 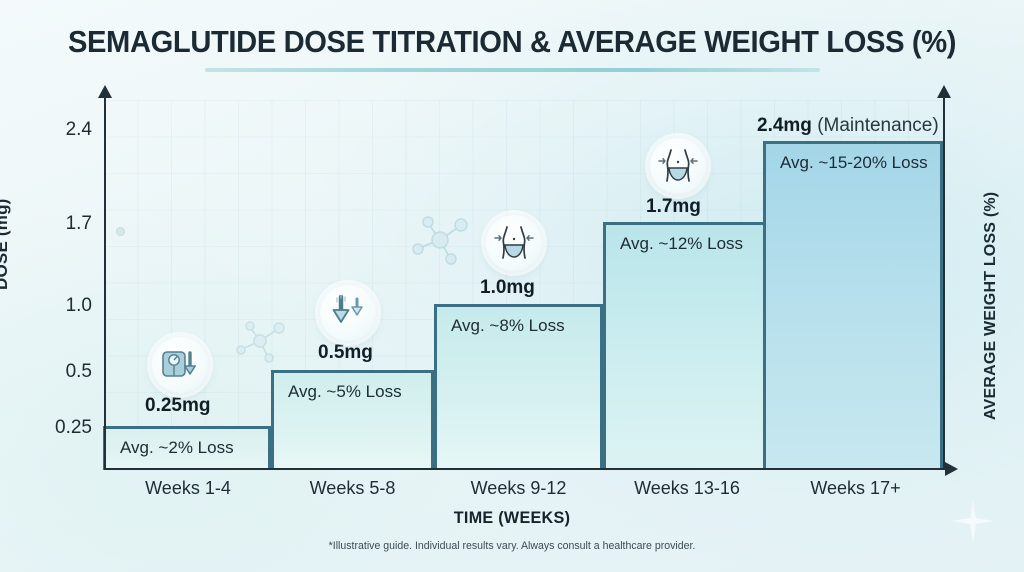 I want to click on y-tick-label-2.4: 2.4, so click(x=78, y=129).